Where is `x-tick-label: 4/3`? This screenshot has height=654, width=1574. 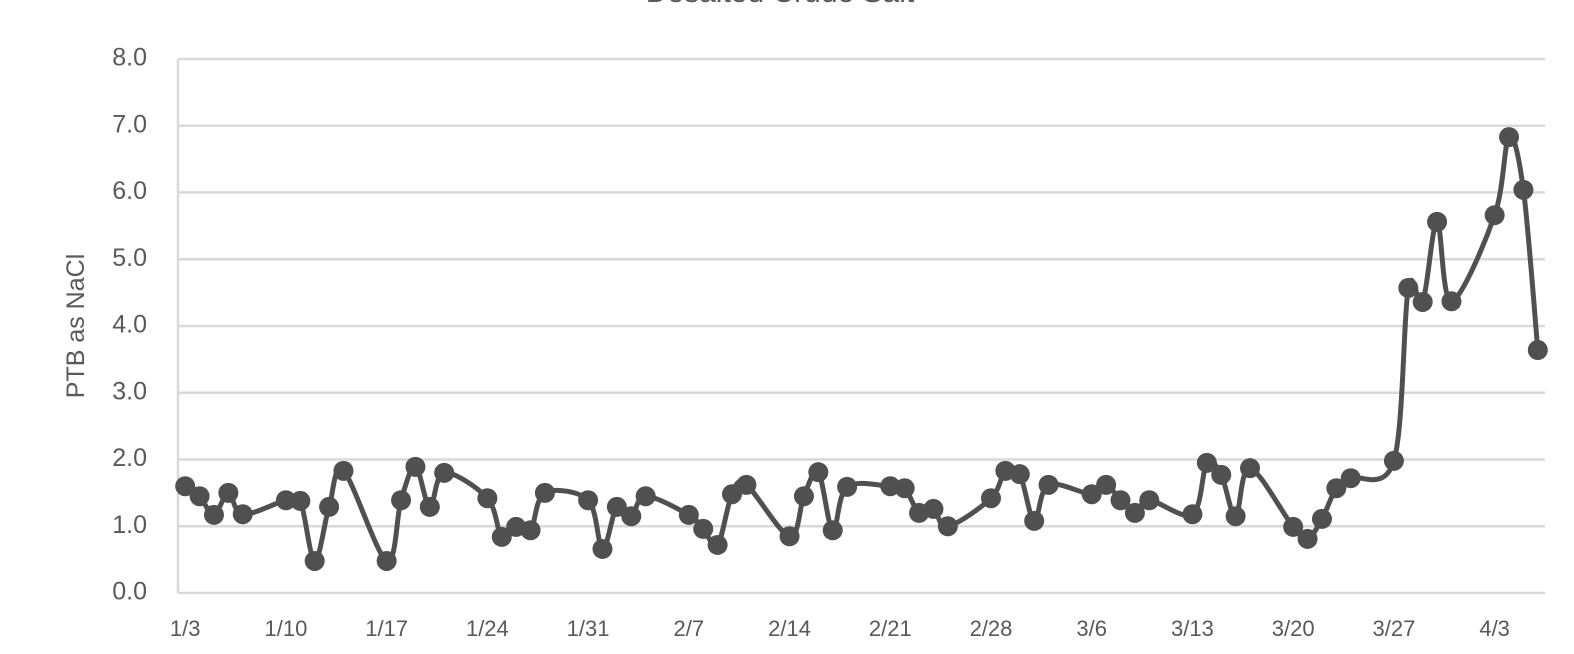 x-tick-label: 4/3 is located at coordinates (1494, 628).